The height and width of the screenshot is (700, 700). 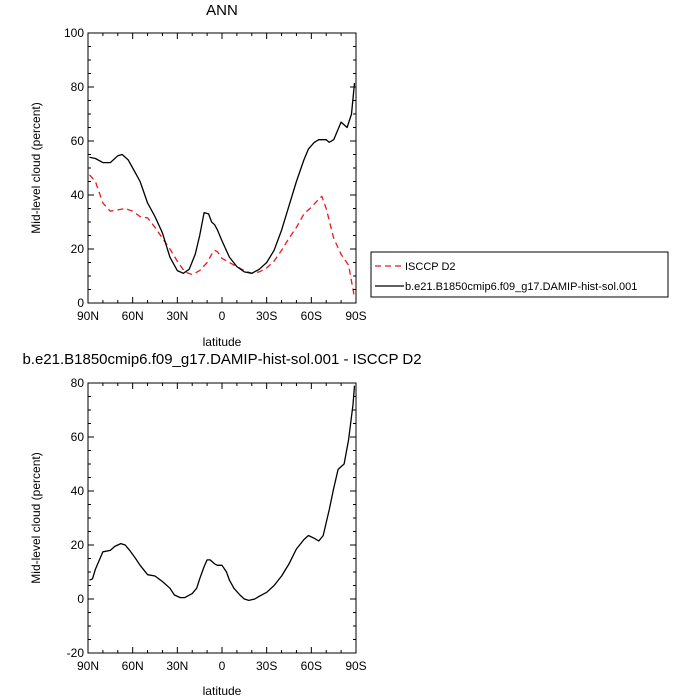 I want to click on bottom-x-axis-label: latitude, so click(x=222, y=691).